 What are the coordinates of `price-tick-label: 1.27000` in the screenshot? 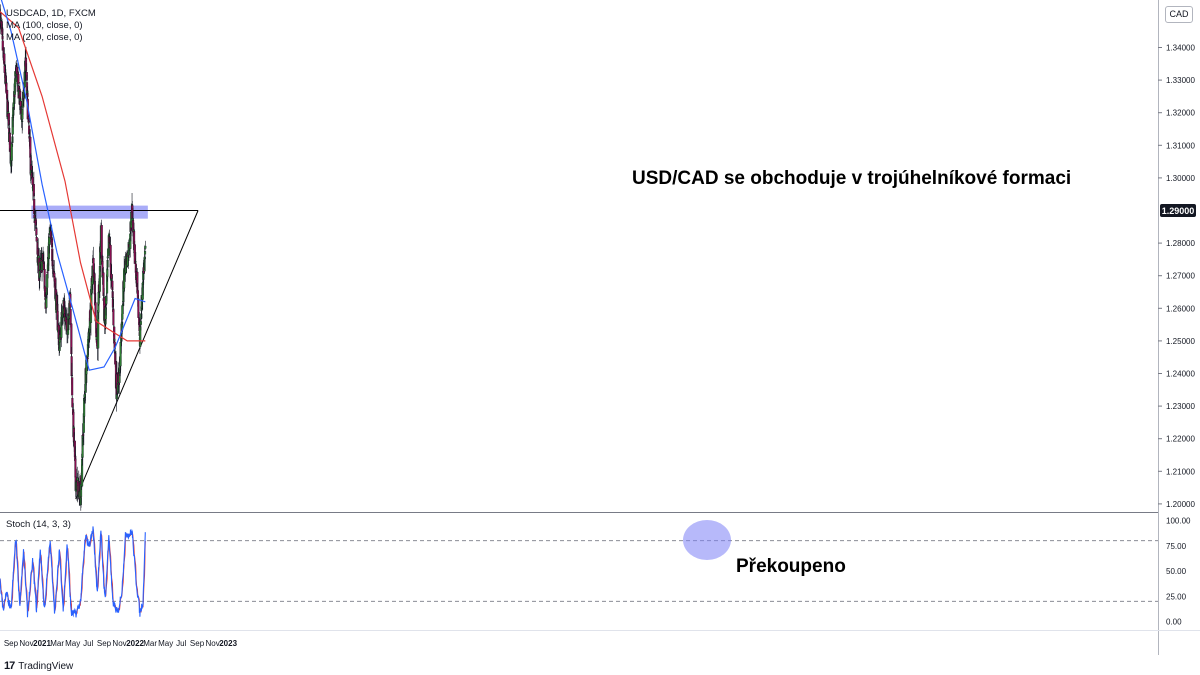 It's located at (1180, 276).